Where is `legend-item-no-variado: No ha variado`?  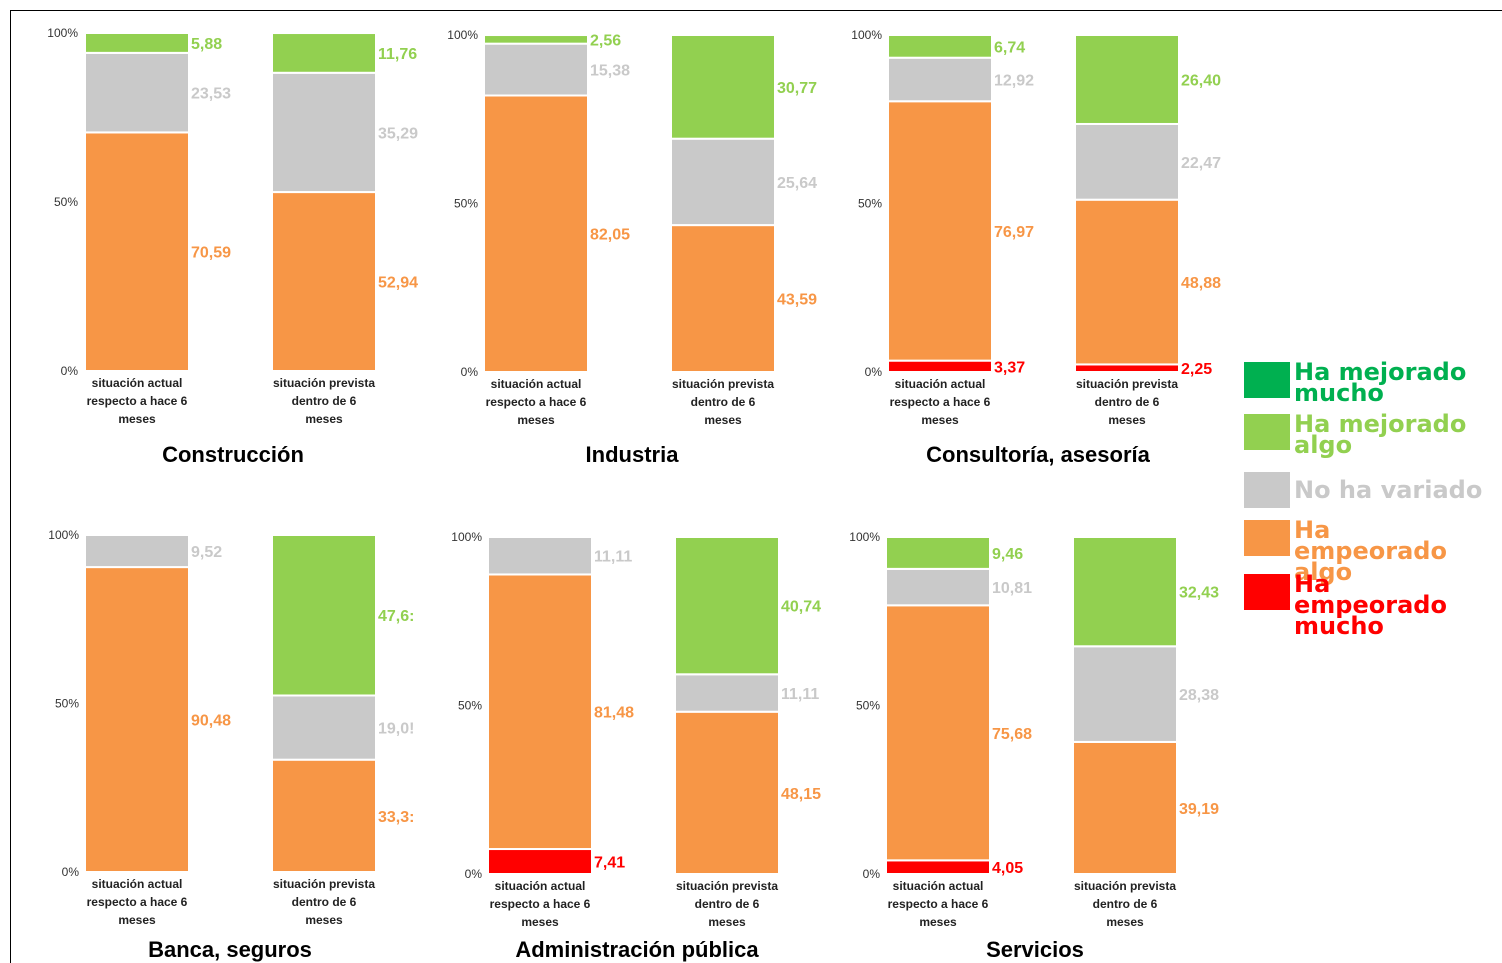
legend-item-no-variado: No ha variado is located at coordinates (1364, 490).